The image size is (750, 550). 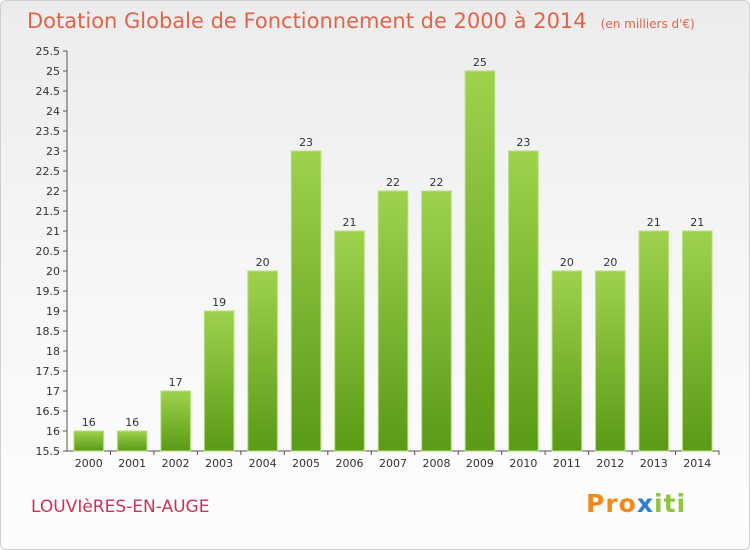 What do you see at coordinates (48, 451) in the screenshot?
I see `y-tick-label: 15.5` at bounding box center [48, 451].